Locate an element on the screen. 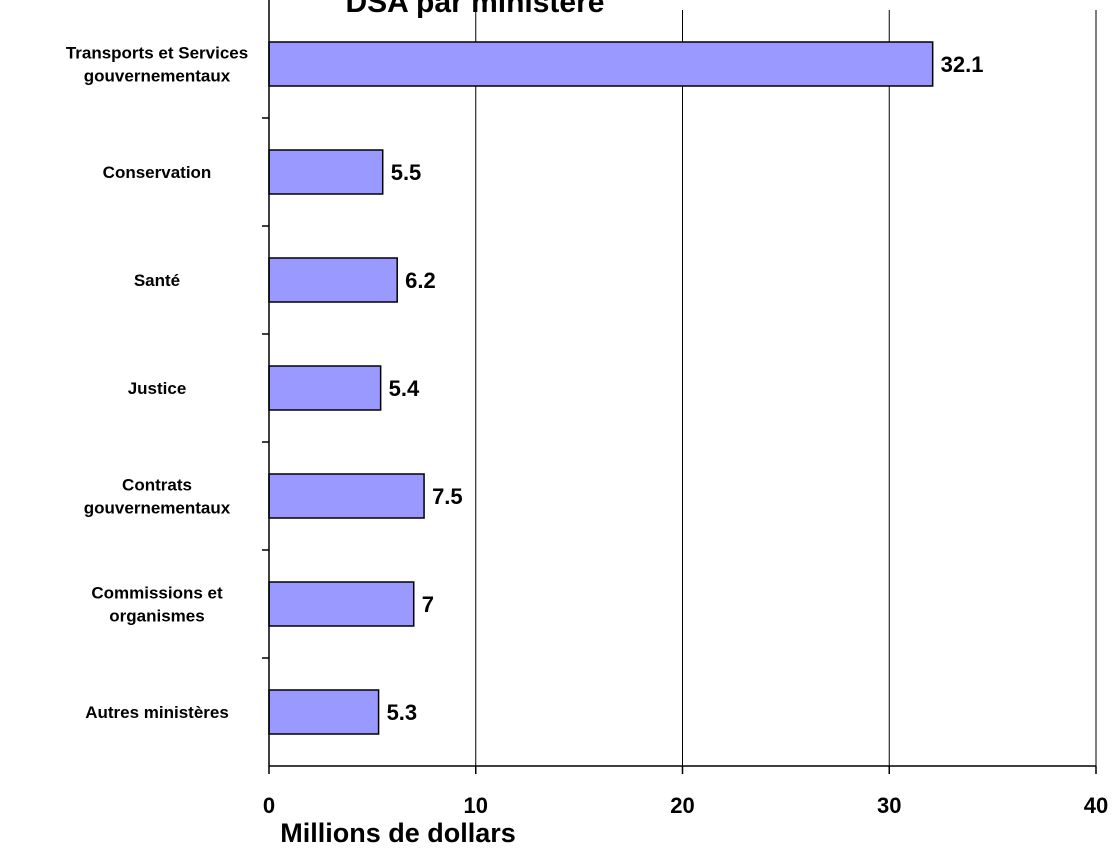  category-label: Commissions et organismes is located at coordinates (157, 605).